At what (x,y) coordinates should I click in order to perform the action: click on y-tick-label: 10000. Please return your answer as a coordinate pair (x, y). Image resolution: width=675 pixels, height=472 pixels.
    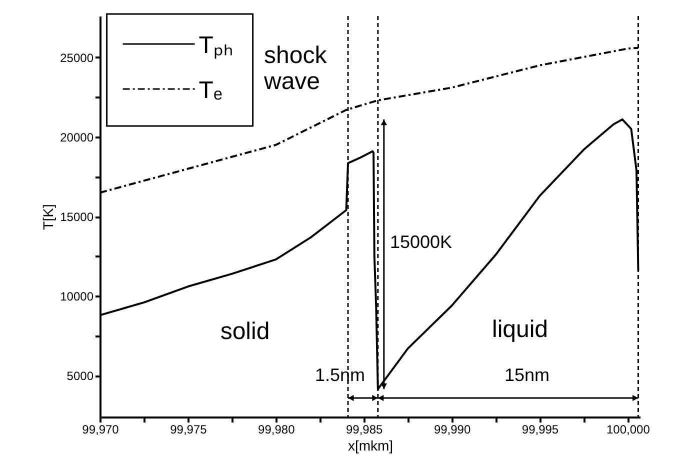
    Looking at the image, I should click on (77, 297).